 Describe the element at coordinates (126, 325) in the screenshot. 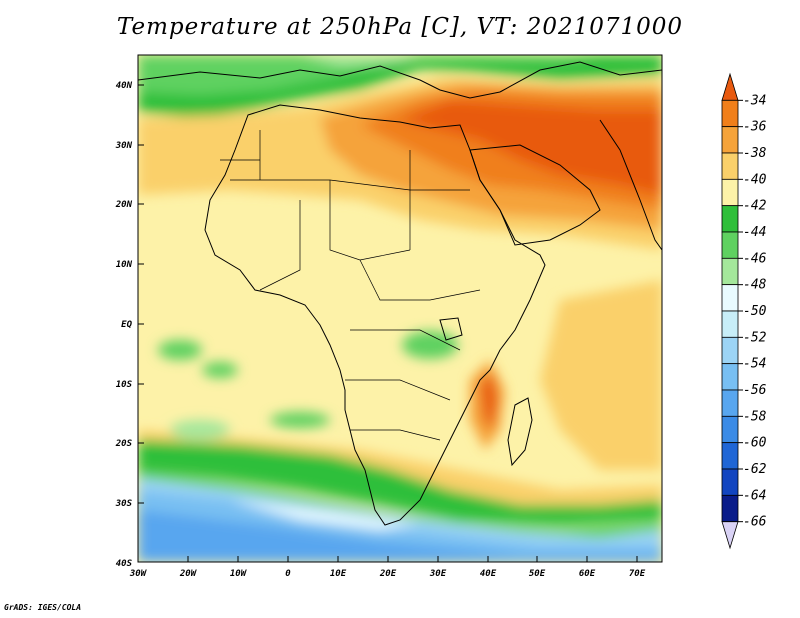

I see `lat-tick-label: EQ` at that location.